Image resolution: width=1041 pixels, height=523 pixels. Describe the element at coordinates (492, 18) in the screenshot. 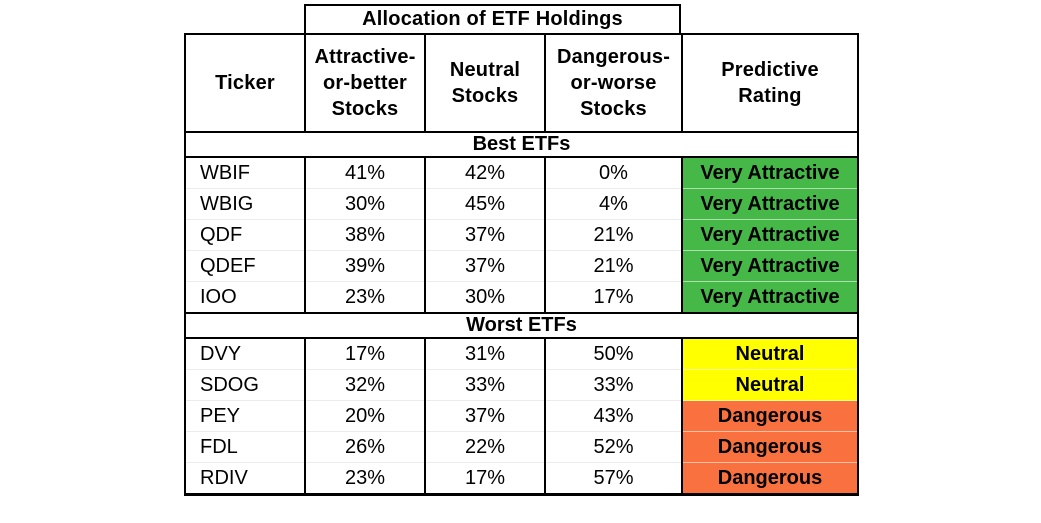

I see `allocation-header: Allocation of ETF Holdings` at that location.